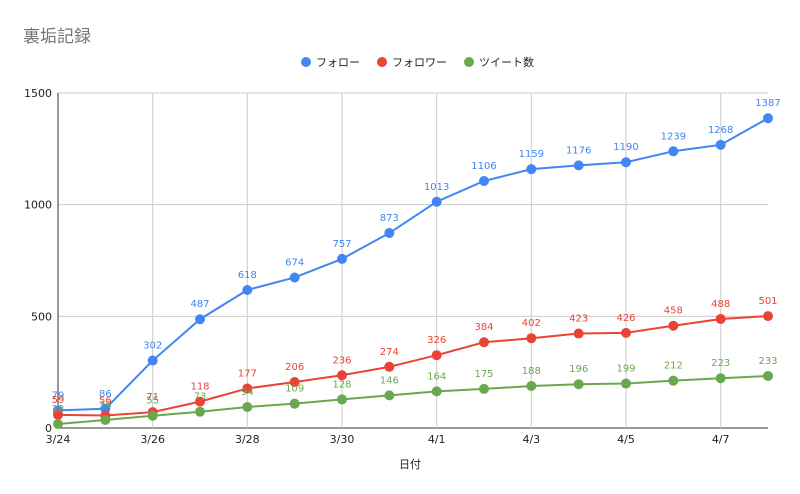 The width and height of the screenshot is (800, 494). Describe the element at coordinates (531, 154) in the screenshot. I see `data-label: 1159` at that location.